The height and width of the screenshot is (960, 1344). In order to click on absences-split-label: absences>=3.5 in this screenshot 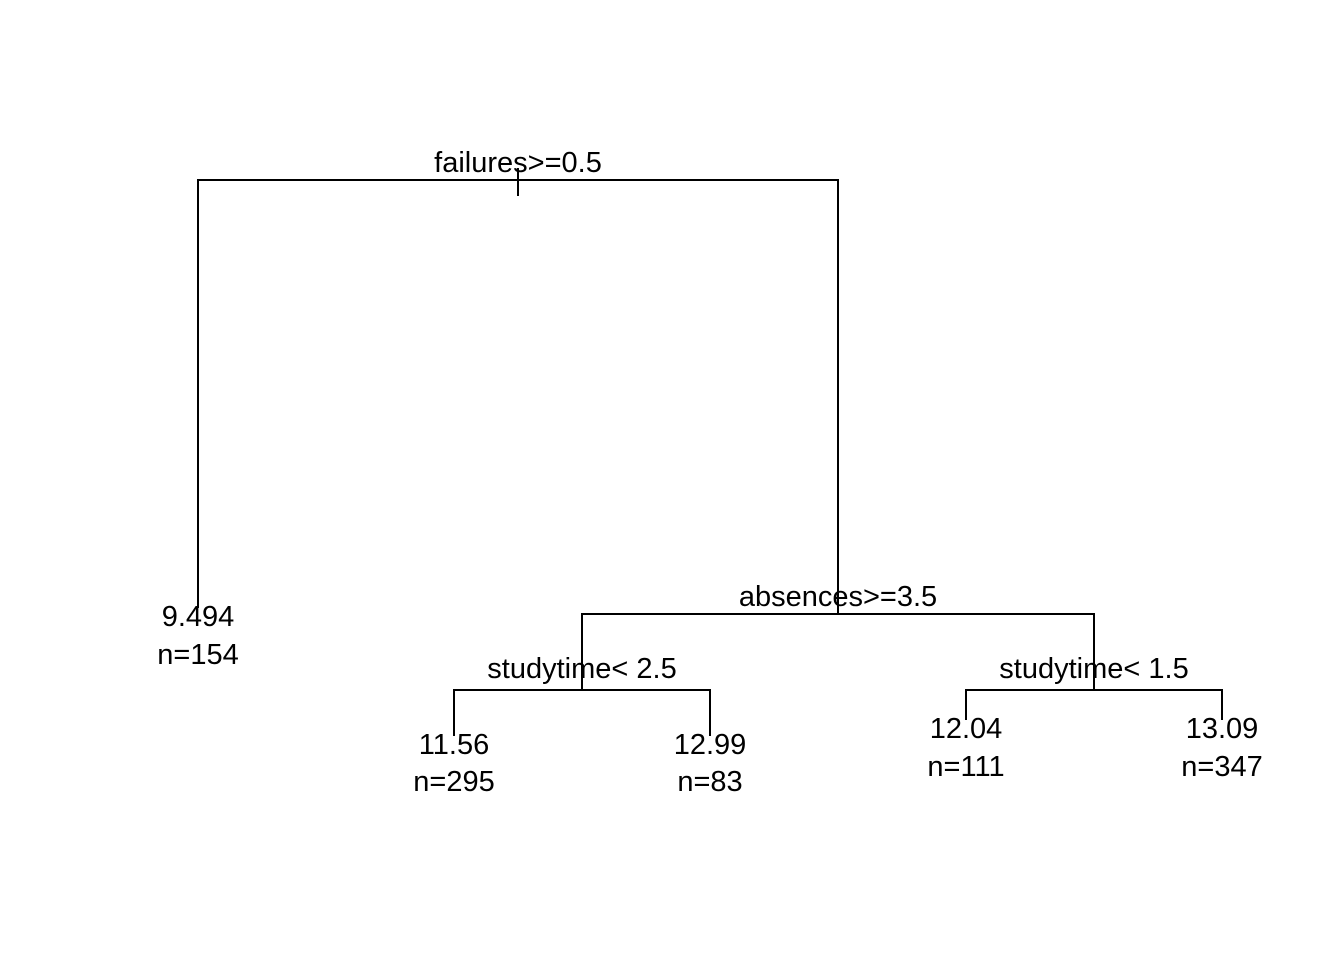, I will do `click(838, 597)`.